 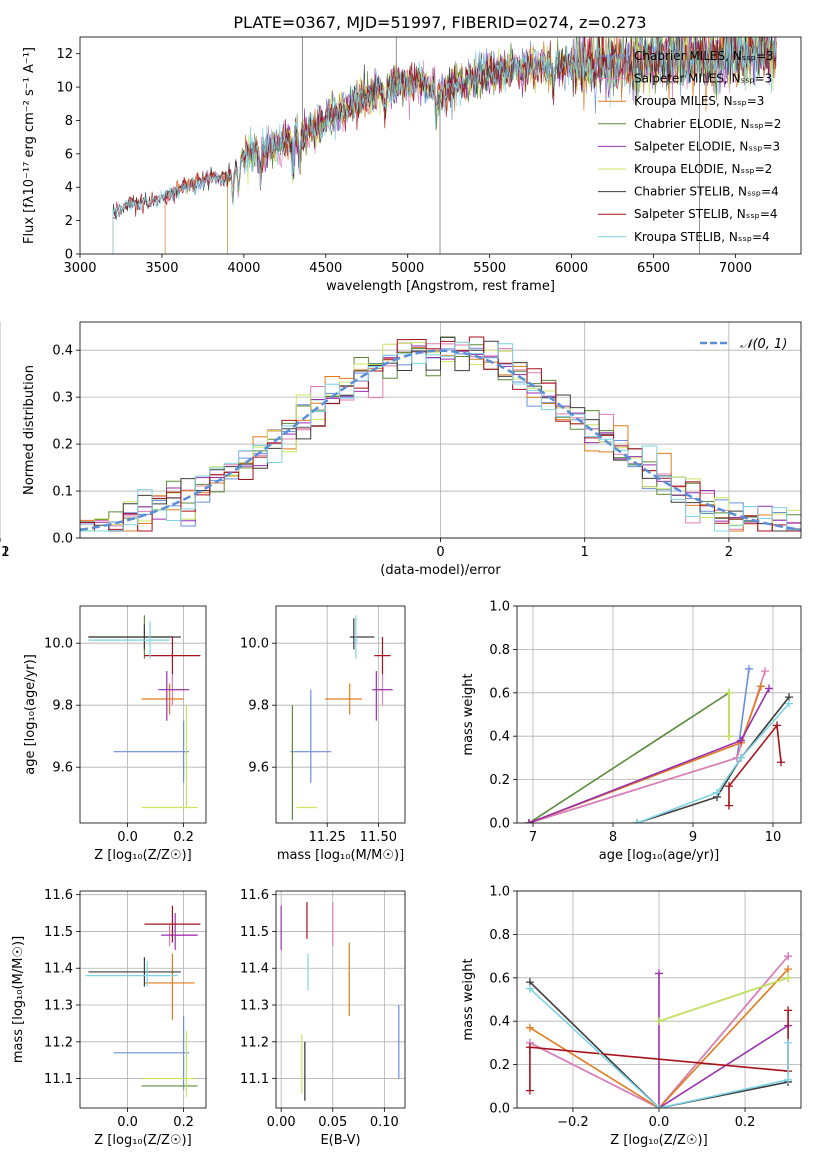 I want to click on x-axis-label: E(B-V), so click(x=340, y=1140).